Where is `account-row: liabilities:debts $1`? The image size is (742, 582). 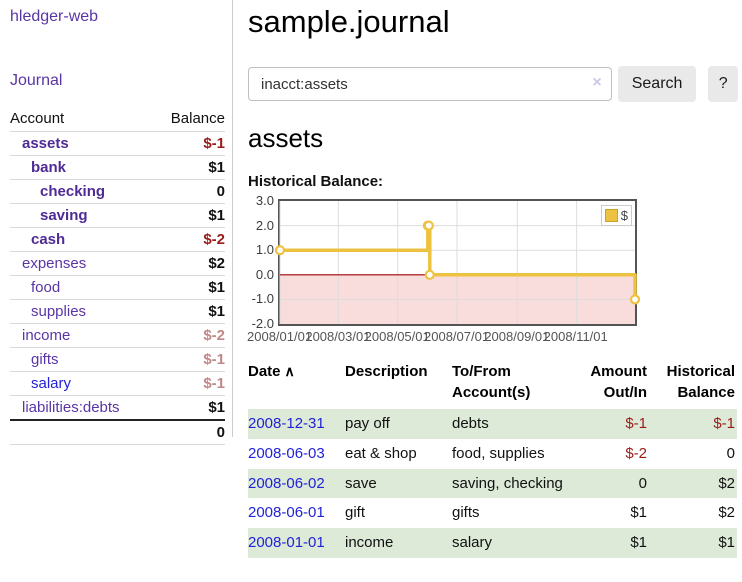
account-row: liabilities:debts $1 is located at coordinates (117, 407).